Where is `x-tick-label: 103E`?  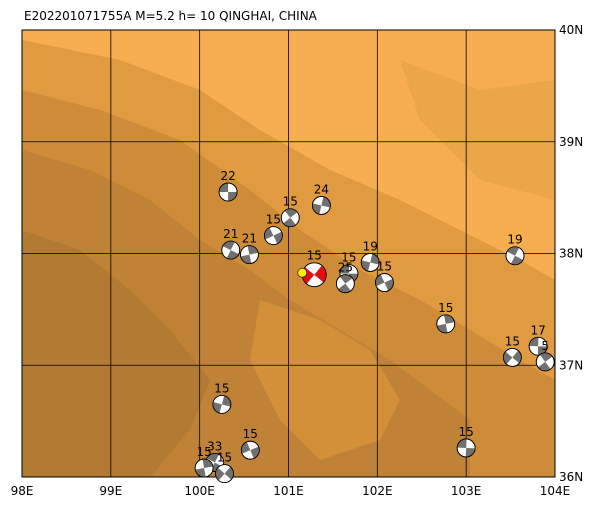
x-tick-label: 103E is located at coordinates (466, 491).